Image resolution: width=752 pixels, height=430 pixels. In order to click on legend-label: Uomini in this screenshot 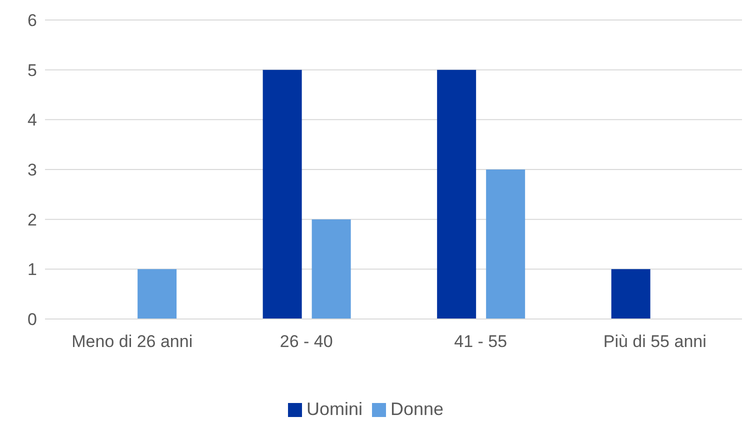, I will do `click(334, 409)`.